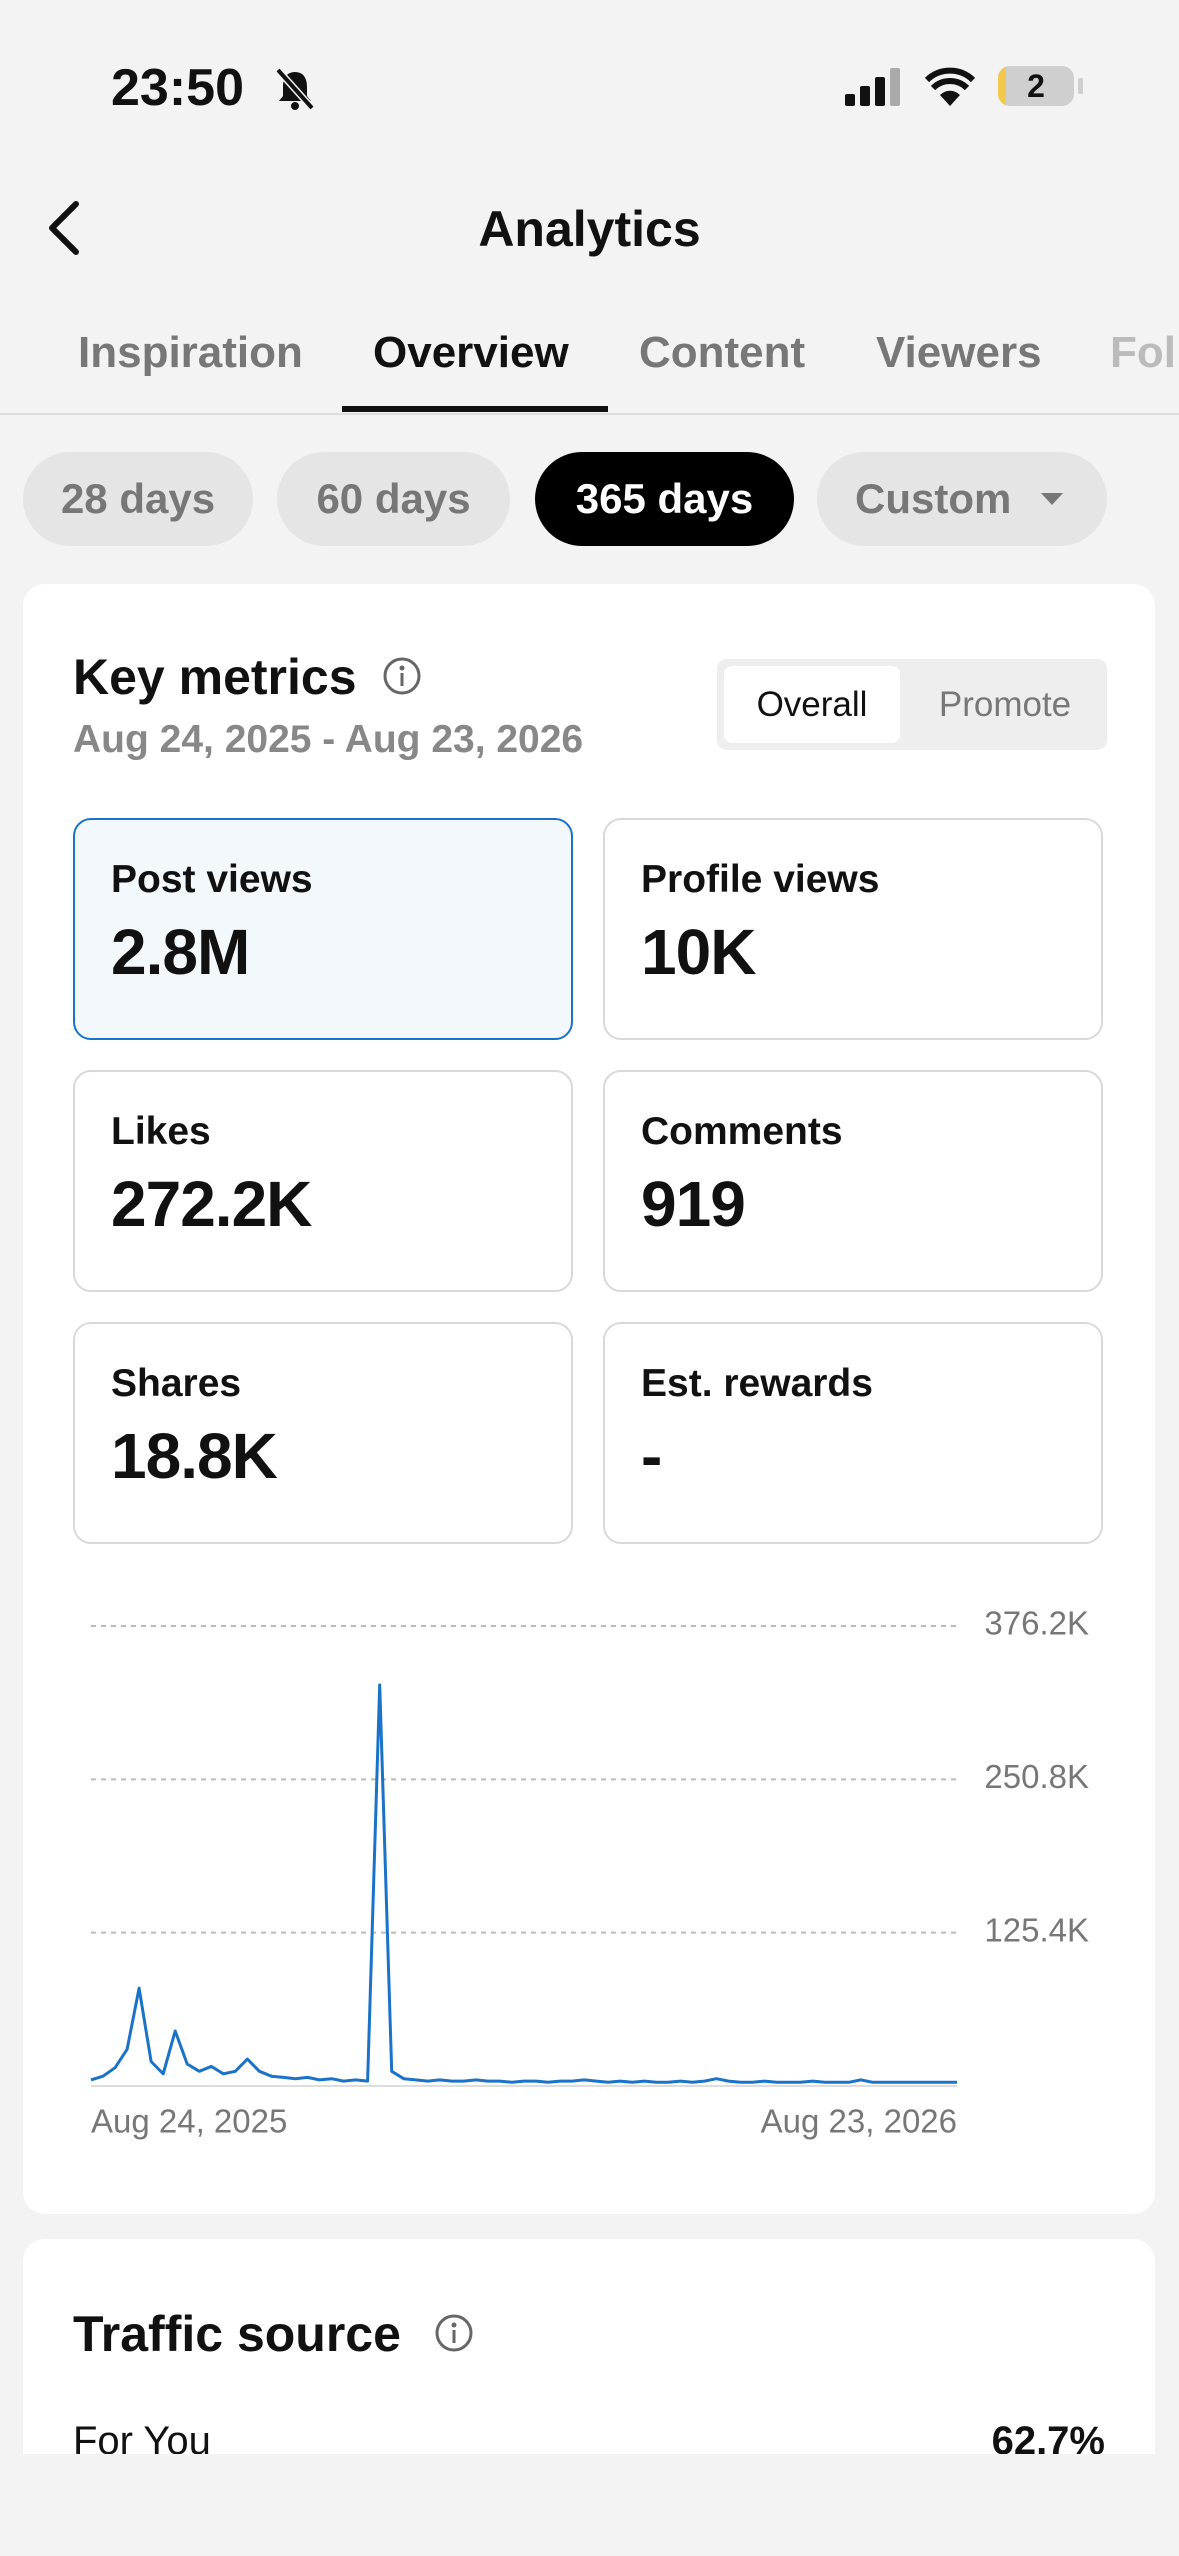  I want to click on tab-clip: Followers, so click(1144, 355).